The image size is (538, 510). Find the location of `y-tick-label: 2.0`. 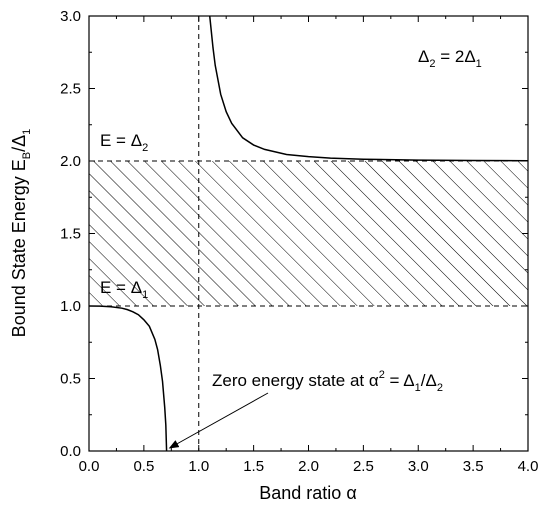

y-tick-label: 2.0 is located at coordinates (70, 161).